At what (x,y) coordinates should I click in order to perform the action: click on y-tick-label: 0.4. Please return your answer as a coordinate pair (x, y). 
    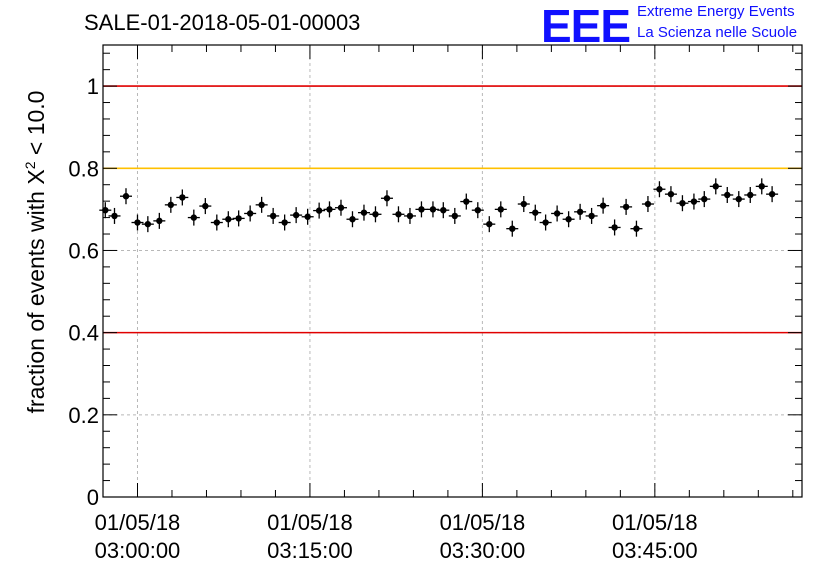
    Looking at the image, I should click on (83, 333).